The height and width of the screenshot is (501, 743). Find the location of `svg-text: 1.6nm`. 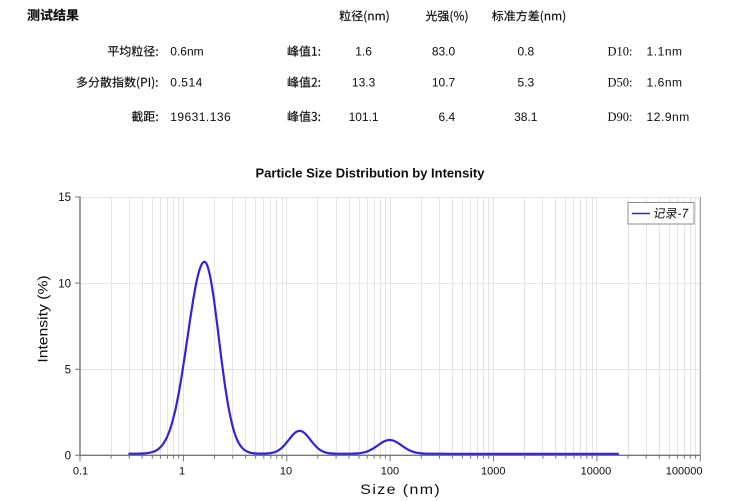

svg-text: 1.6nm is located at coordinates (665, 83).